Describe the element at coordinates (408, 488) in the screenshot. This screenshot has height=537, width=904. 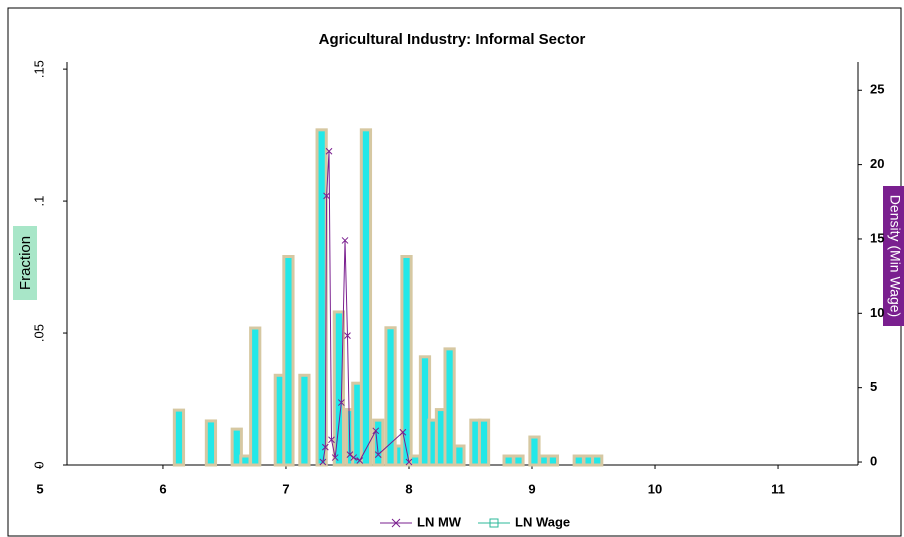
I see `x-tick-label: 8` at that location.